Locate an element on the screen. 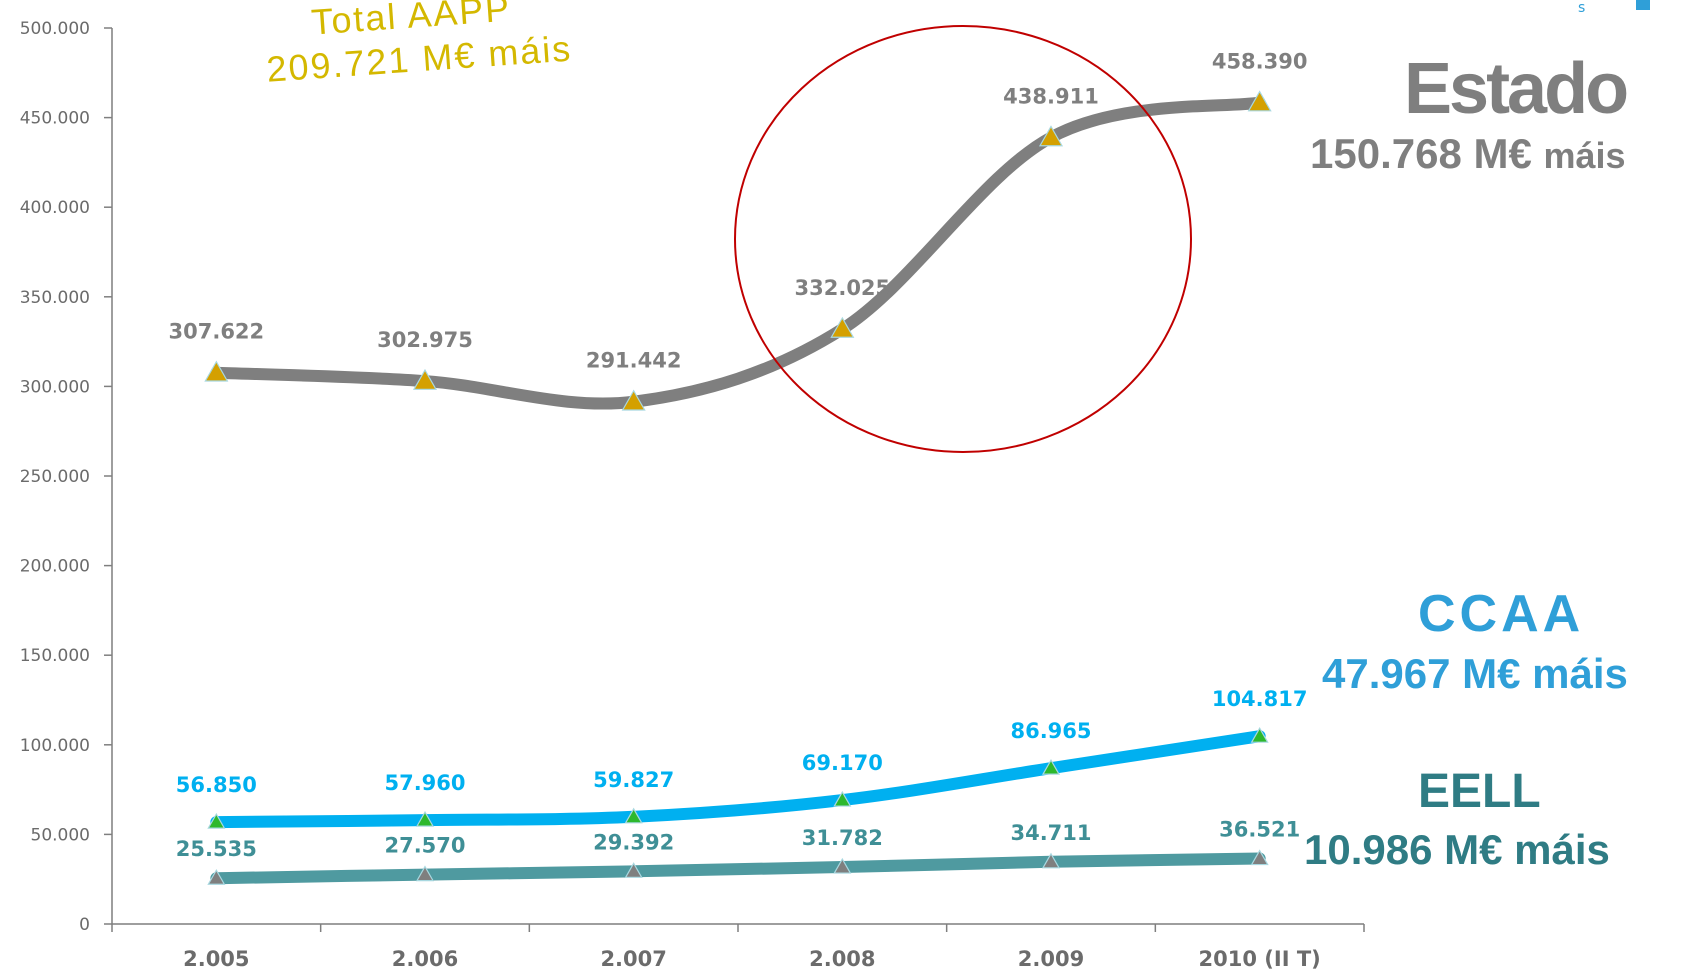 This screenshot has height=971, width=1684. eell-increase-value: 10.986 M€ is located at coordinates (1403, 849).